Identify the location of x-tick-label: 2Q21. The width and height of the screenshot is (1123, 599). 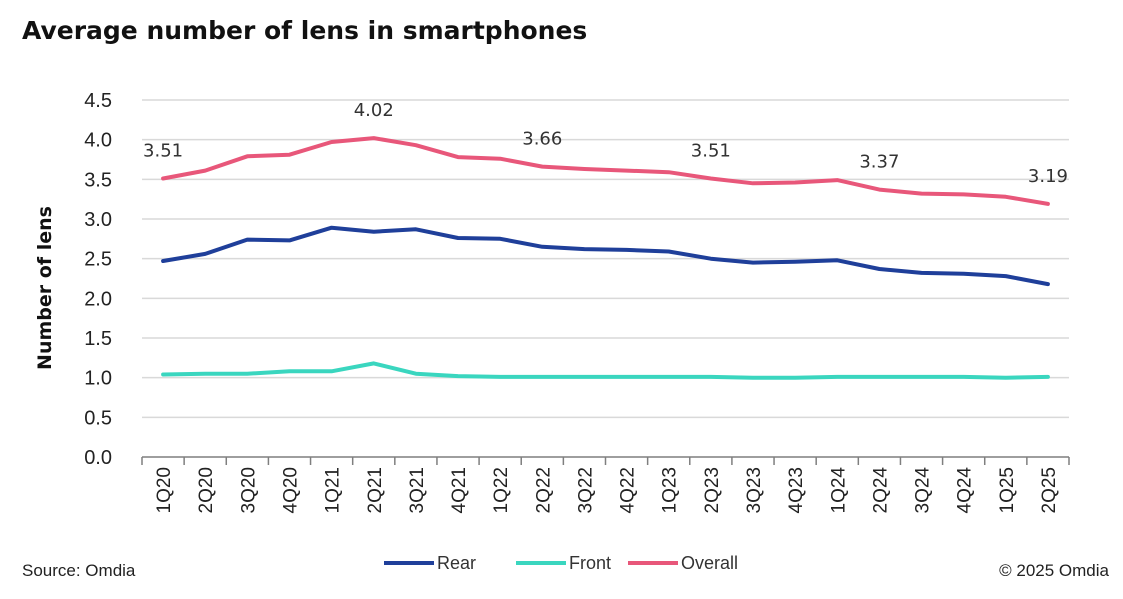
(375, 490).